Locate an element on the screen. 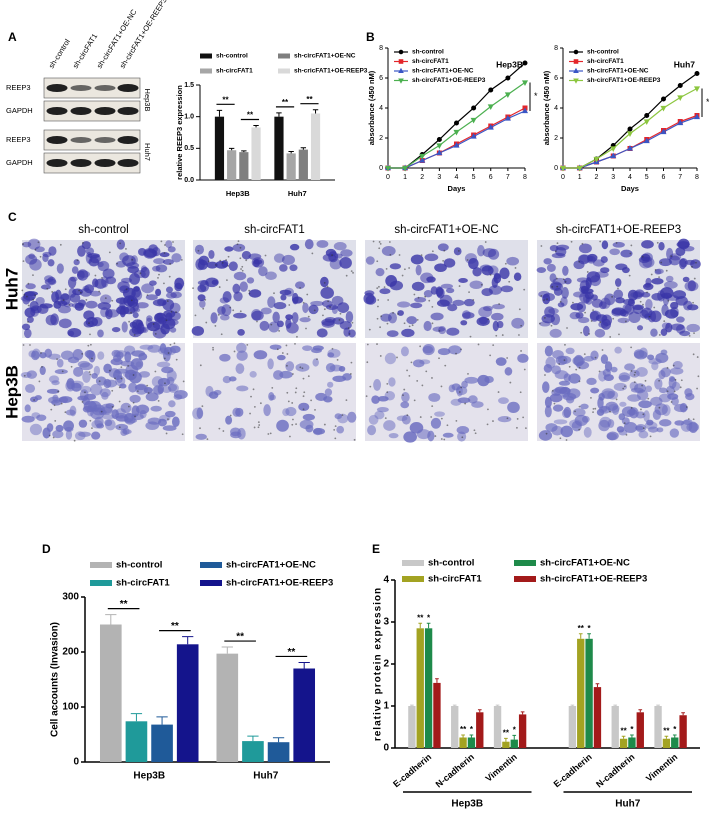  blot-row-label: REEP3 is located at coordinates (18, 87).